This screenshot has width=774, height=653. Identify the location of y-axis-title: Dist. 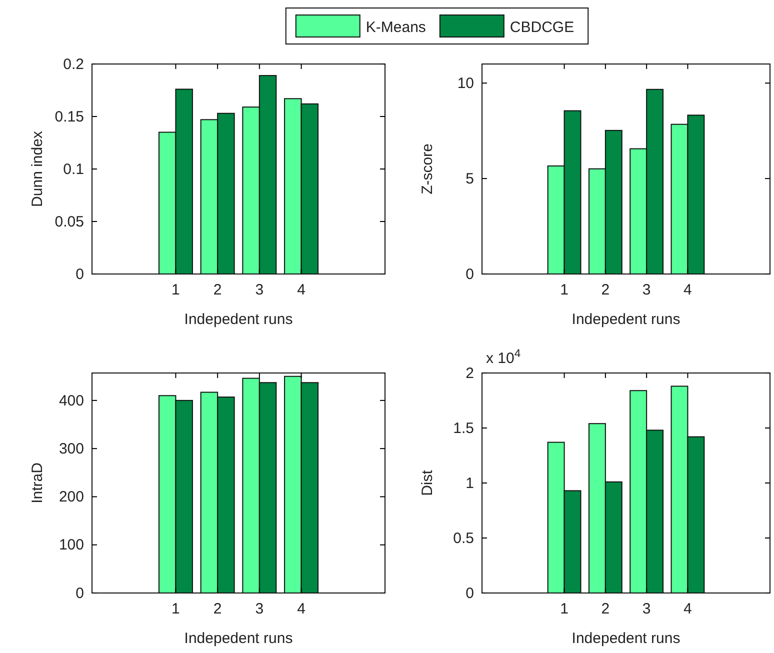
(427, 482).